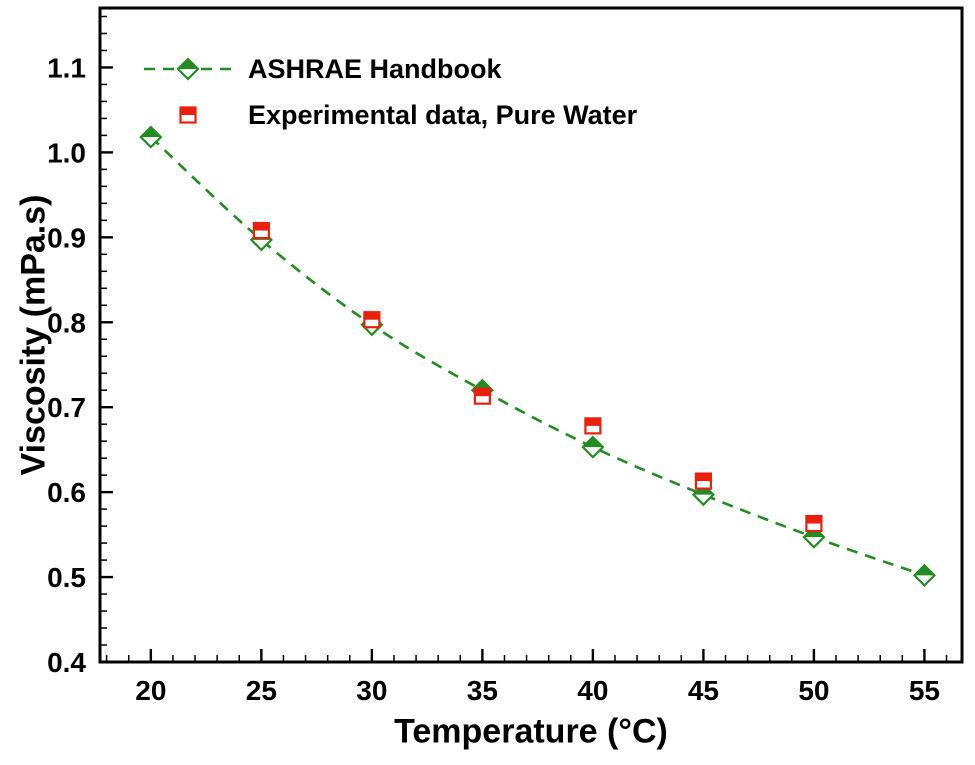  Describe the element at coordinates (592, 690) in the screenshot. I see `x-tick-label: 40` at that location.